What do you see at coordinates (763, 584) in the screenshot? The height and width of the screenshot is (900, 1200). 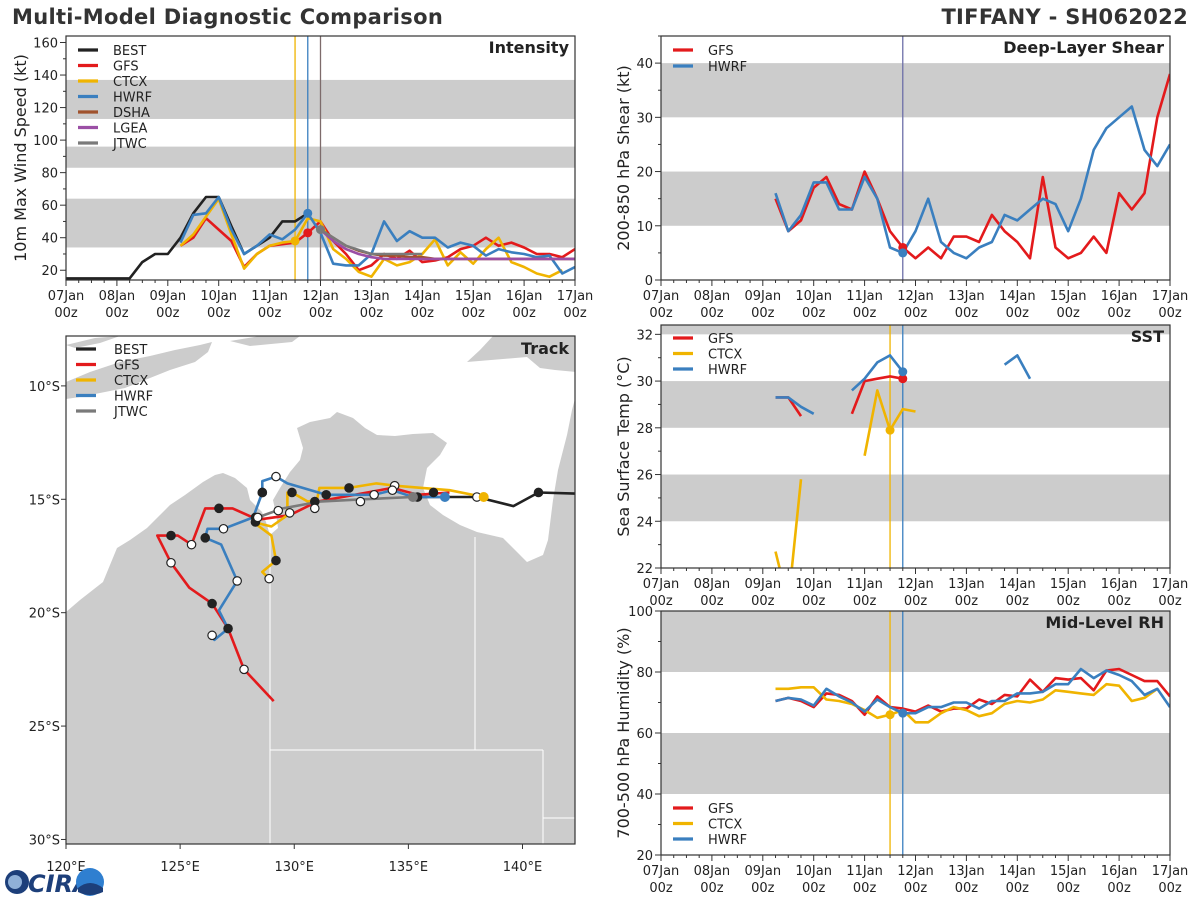 I see `x-tick-label-date: 09Jan` at bounding box center [763, 584].